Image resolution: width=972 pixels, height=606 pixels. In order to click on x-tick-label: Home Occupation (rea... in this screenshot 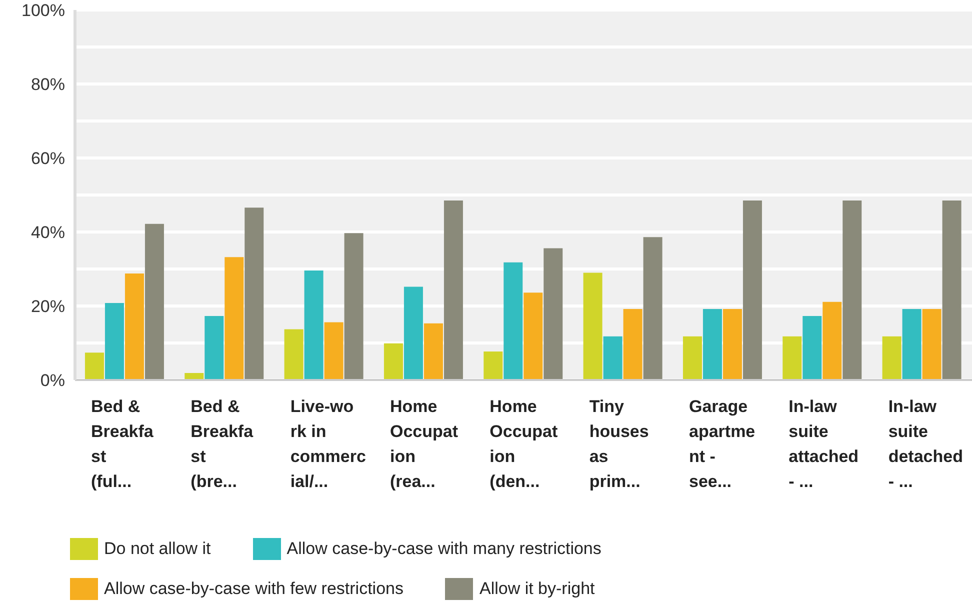, I will do `click(424, 444)`.